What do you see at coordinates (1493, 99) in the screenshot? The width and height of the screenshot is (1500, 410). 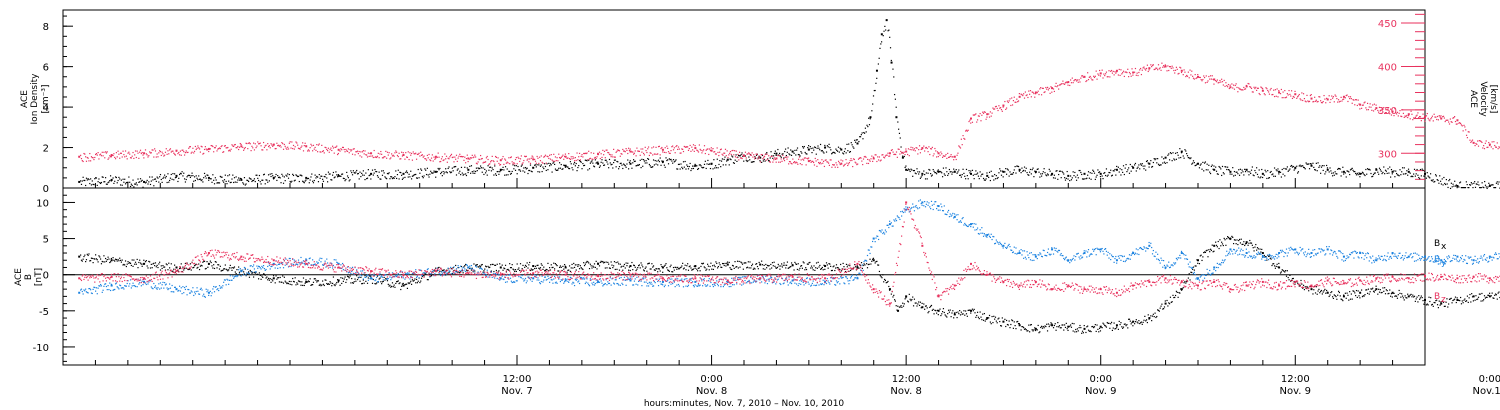 I see `velocity-axis-title-line3: [km/s]` at bounding box center [1493, 99].